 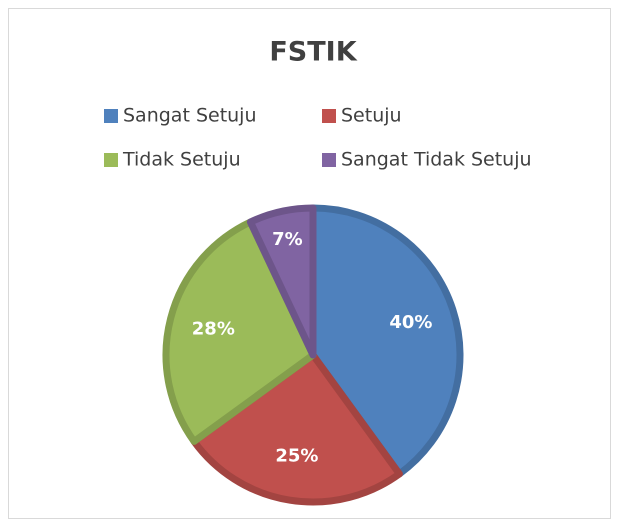 What do you see at coordinates (213, 328) in the screenshot?
I see `data-label: 28%` at bounding box center [213, 328].